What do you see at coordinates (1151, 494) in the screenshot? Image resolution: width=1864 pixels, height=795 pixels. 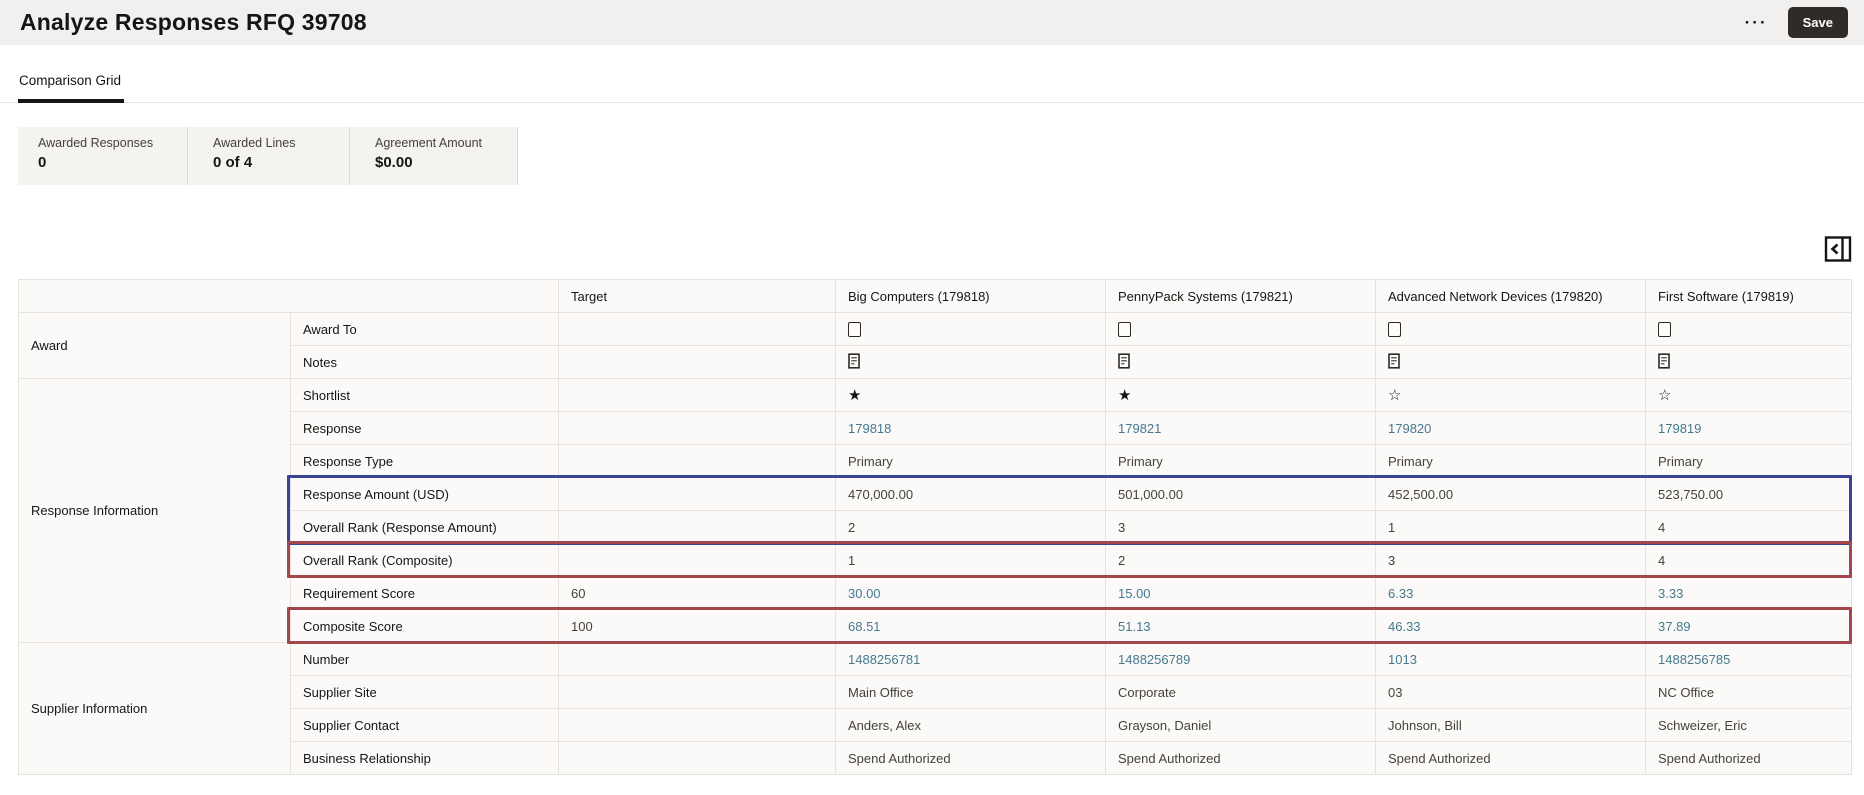 I see `cell-value: 501,000.00` at bounding box center [1151, 494].